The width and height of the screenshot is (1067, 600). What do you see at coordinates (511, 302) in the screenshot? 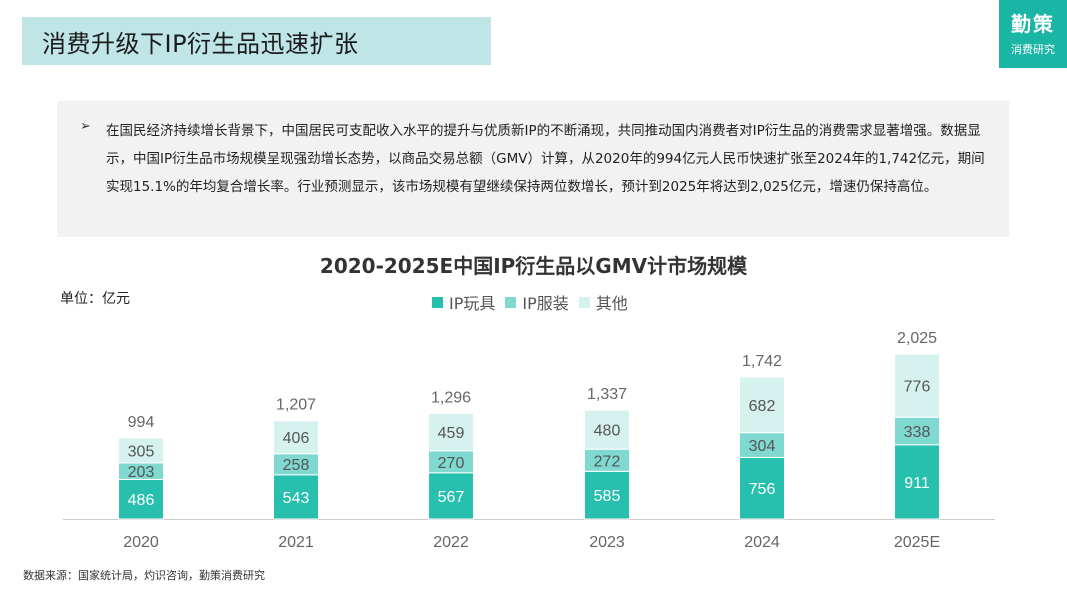
I see `legend-swatch-apparel` at bounding box center [511, 302].